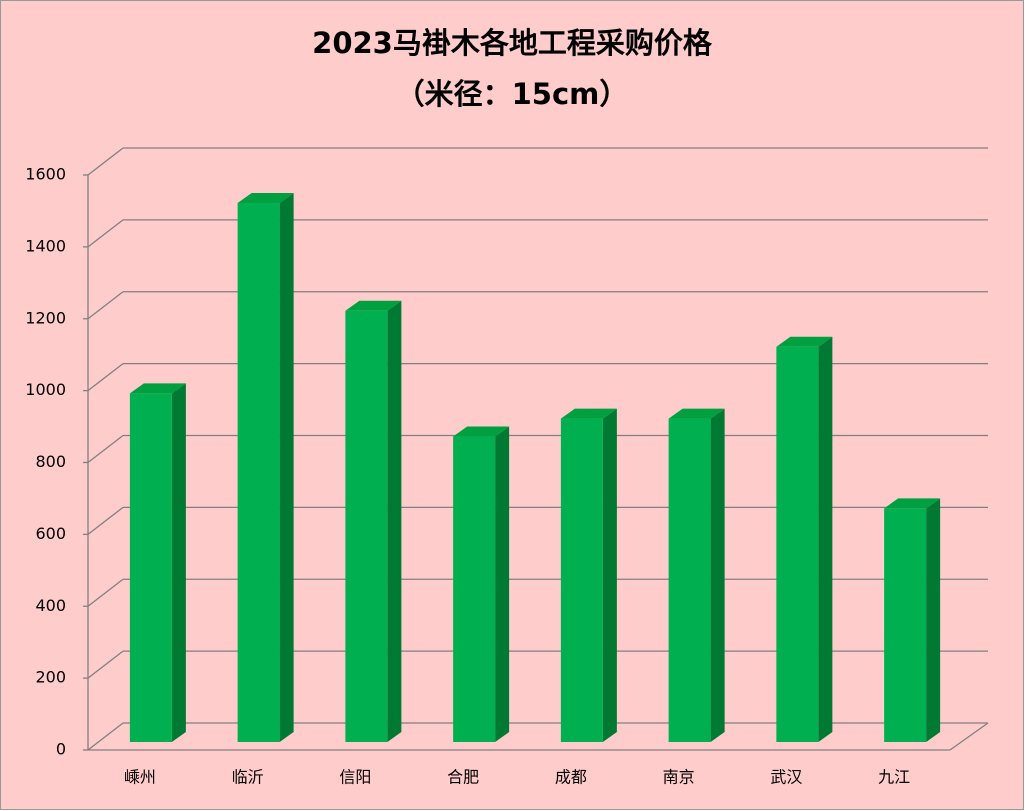  I want to click on x-tick-label: 武汉, so click(786, 777).